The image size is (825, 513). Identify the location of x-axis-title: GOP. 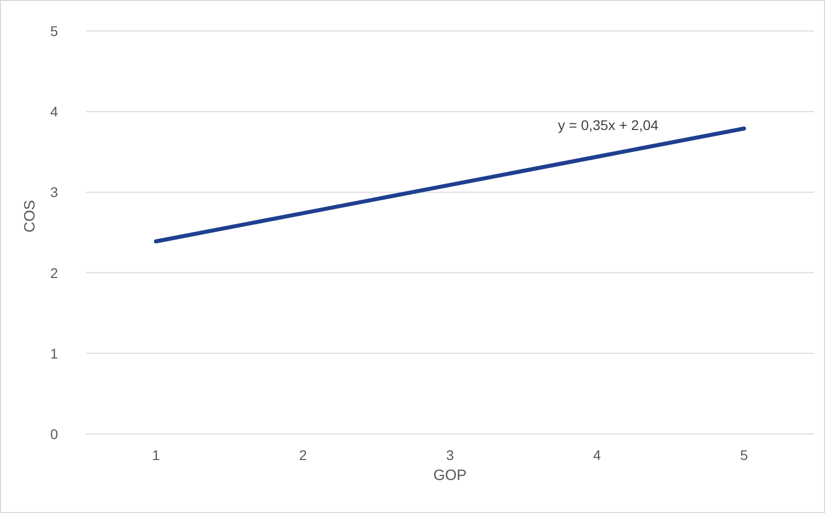
(450, 475).